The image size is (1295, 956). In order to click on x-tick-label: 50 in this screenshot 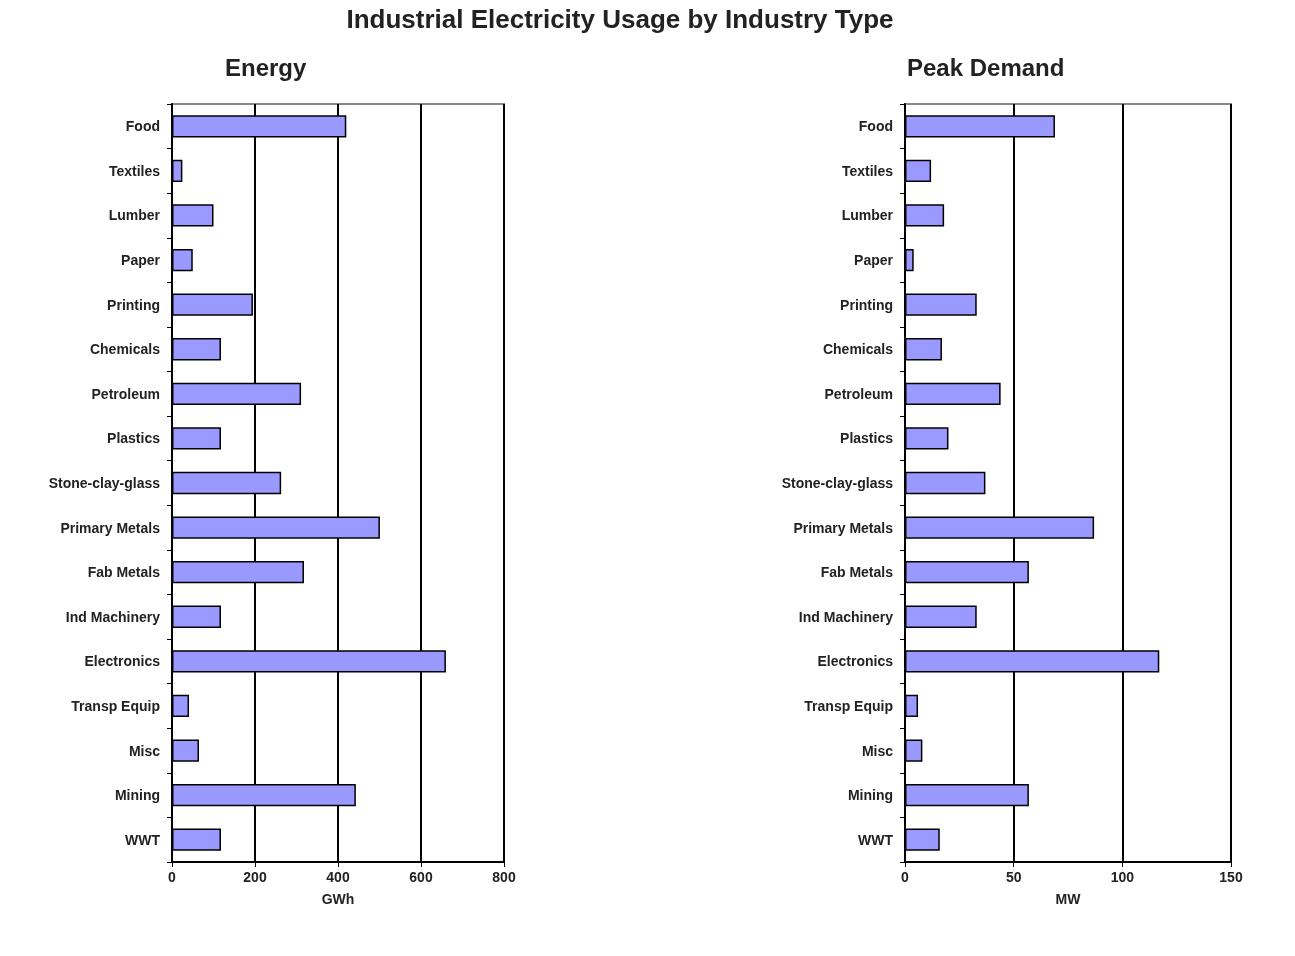, I will do `click(1013, 877)`.